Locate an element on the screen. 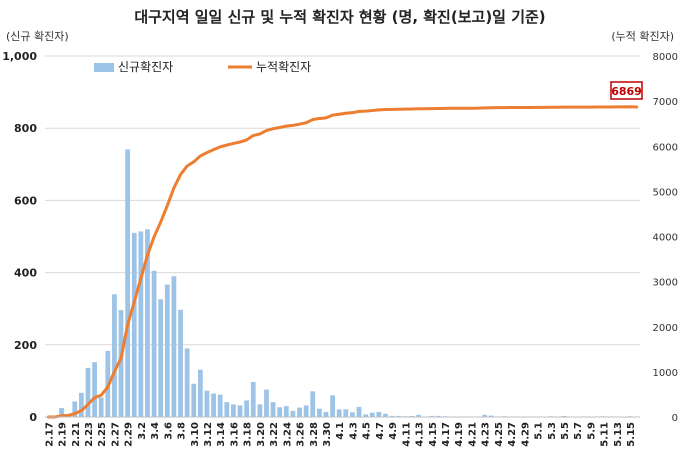 The image size is (680, 455). x-tick-label: 2.25 is located at coordinates (102, 434).